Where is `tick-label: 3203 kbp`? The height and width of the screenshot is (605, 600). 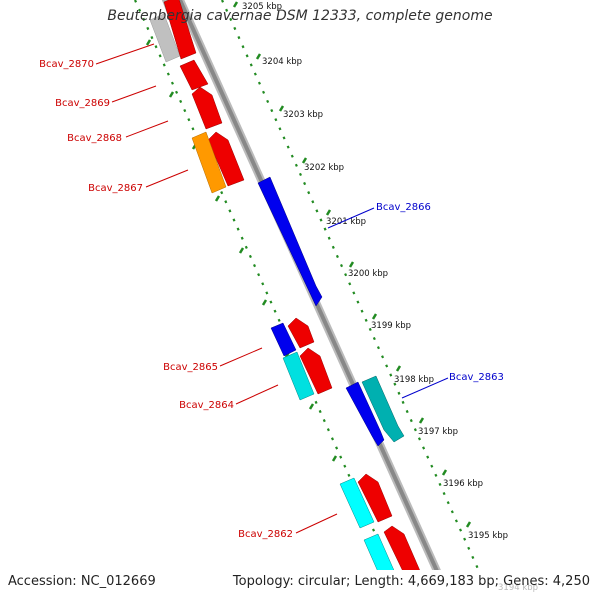 tick-label: 3203 kbp is located at coordinates (303, 115).